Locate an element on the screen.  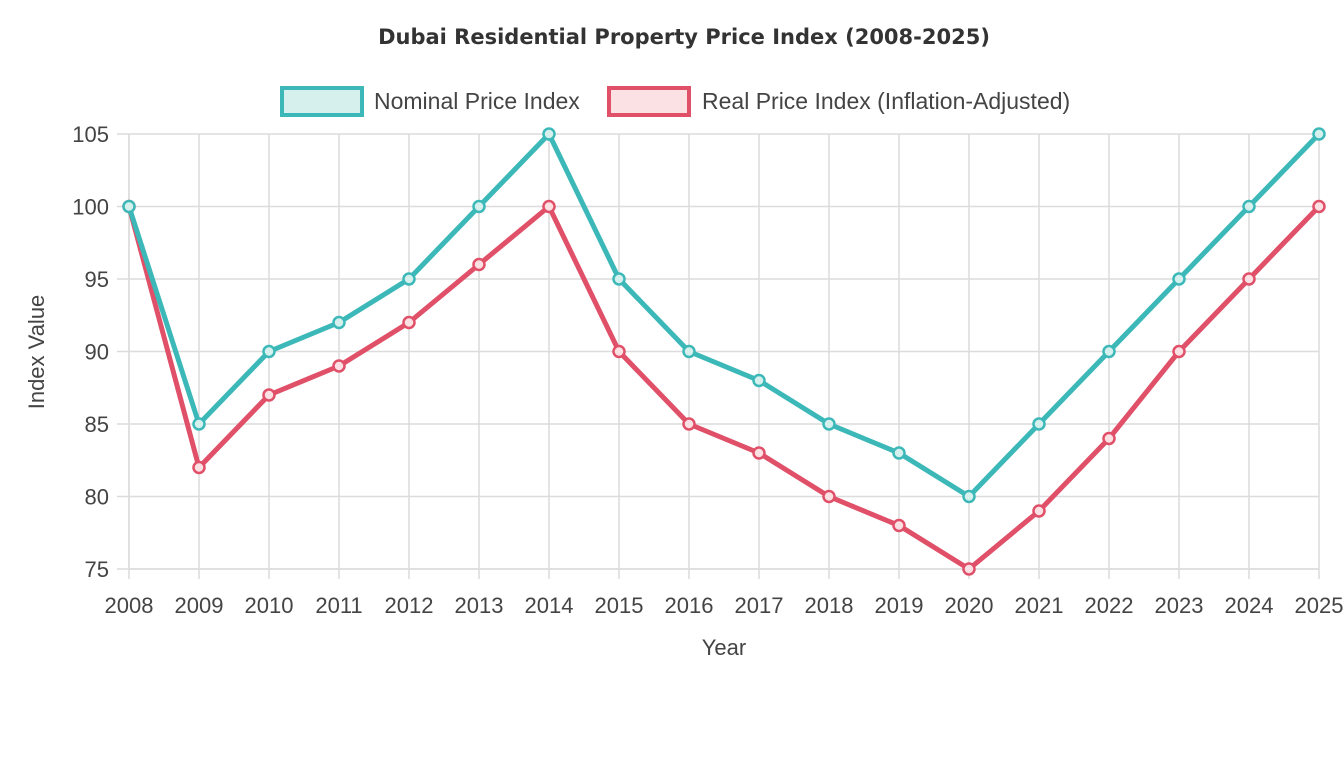
x-tick-label: 2015 is located at coordinates (619, 605).